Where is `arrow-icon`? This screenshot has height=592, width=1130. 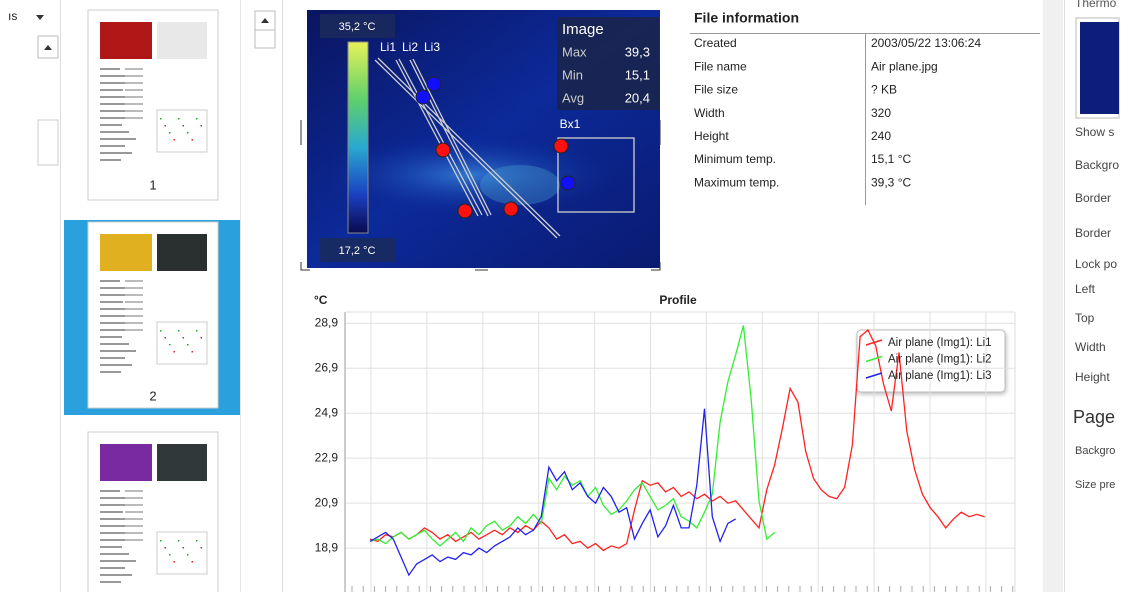 arrow-icon is located at coordinates (265, 20).